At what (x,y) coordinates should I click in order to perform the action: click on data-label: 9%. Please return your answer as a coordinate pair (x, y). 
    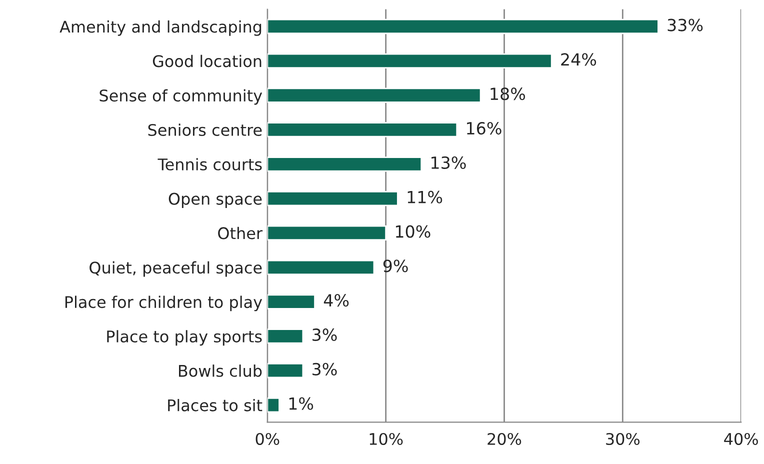
    Looking at the image, I should click on (395, 266).